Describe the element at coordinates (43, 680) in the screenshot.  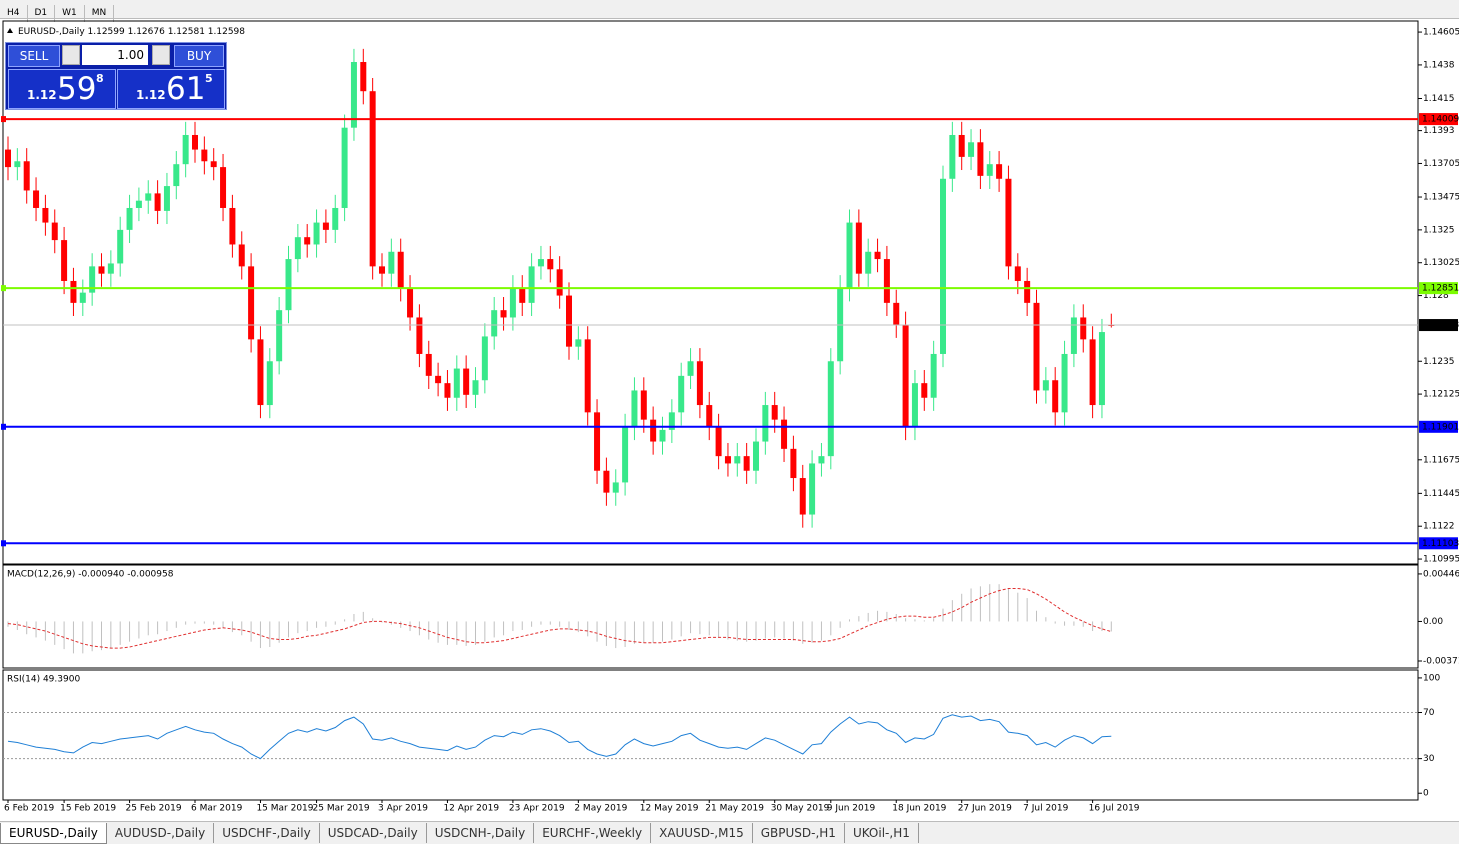
I see `rsi-label: RSI(14) 49.3900` at that location.